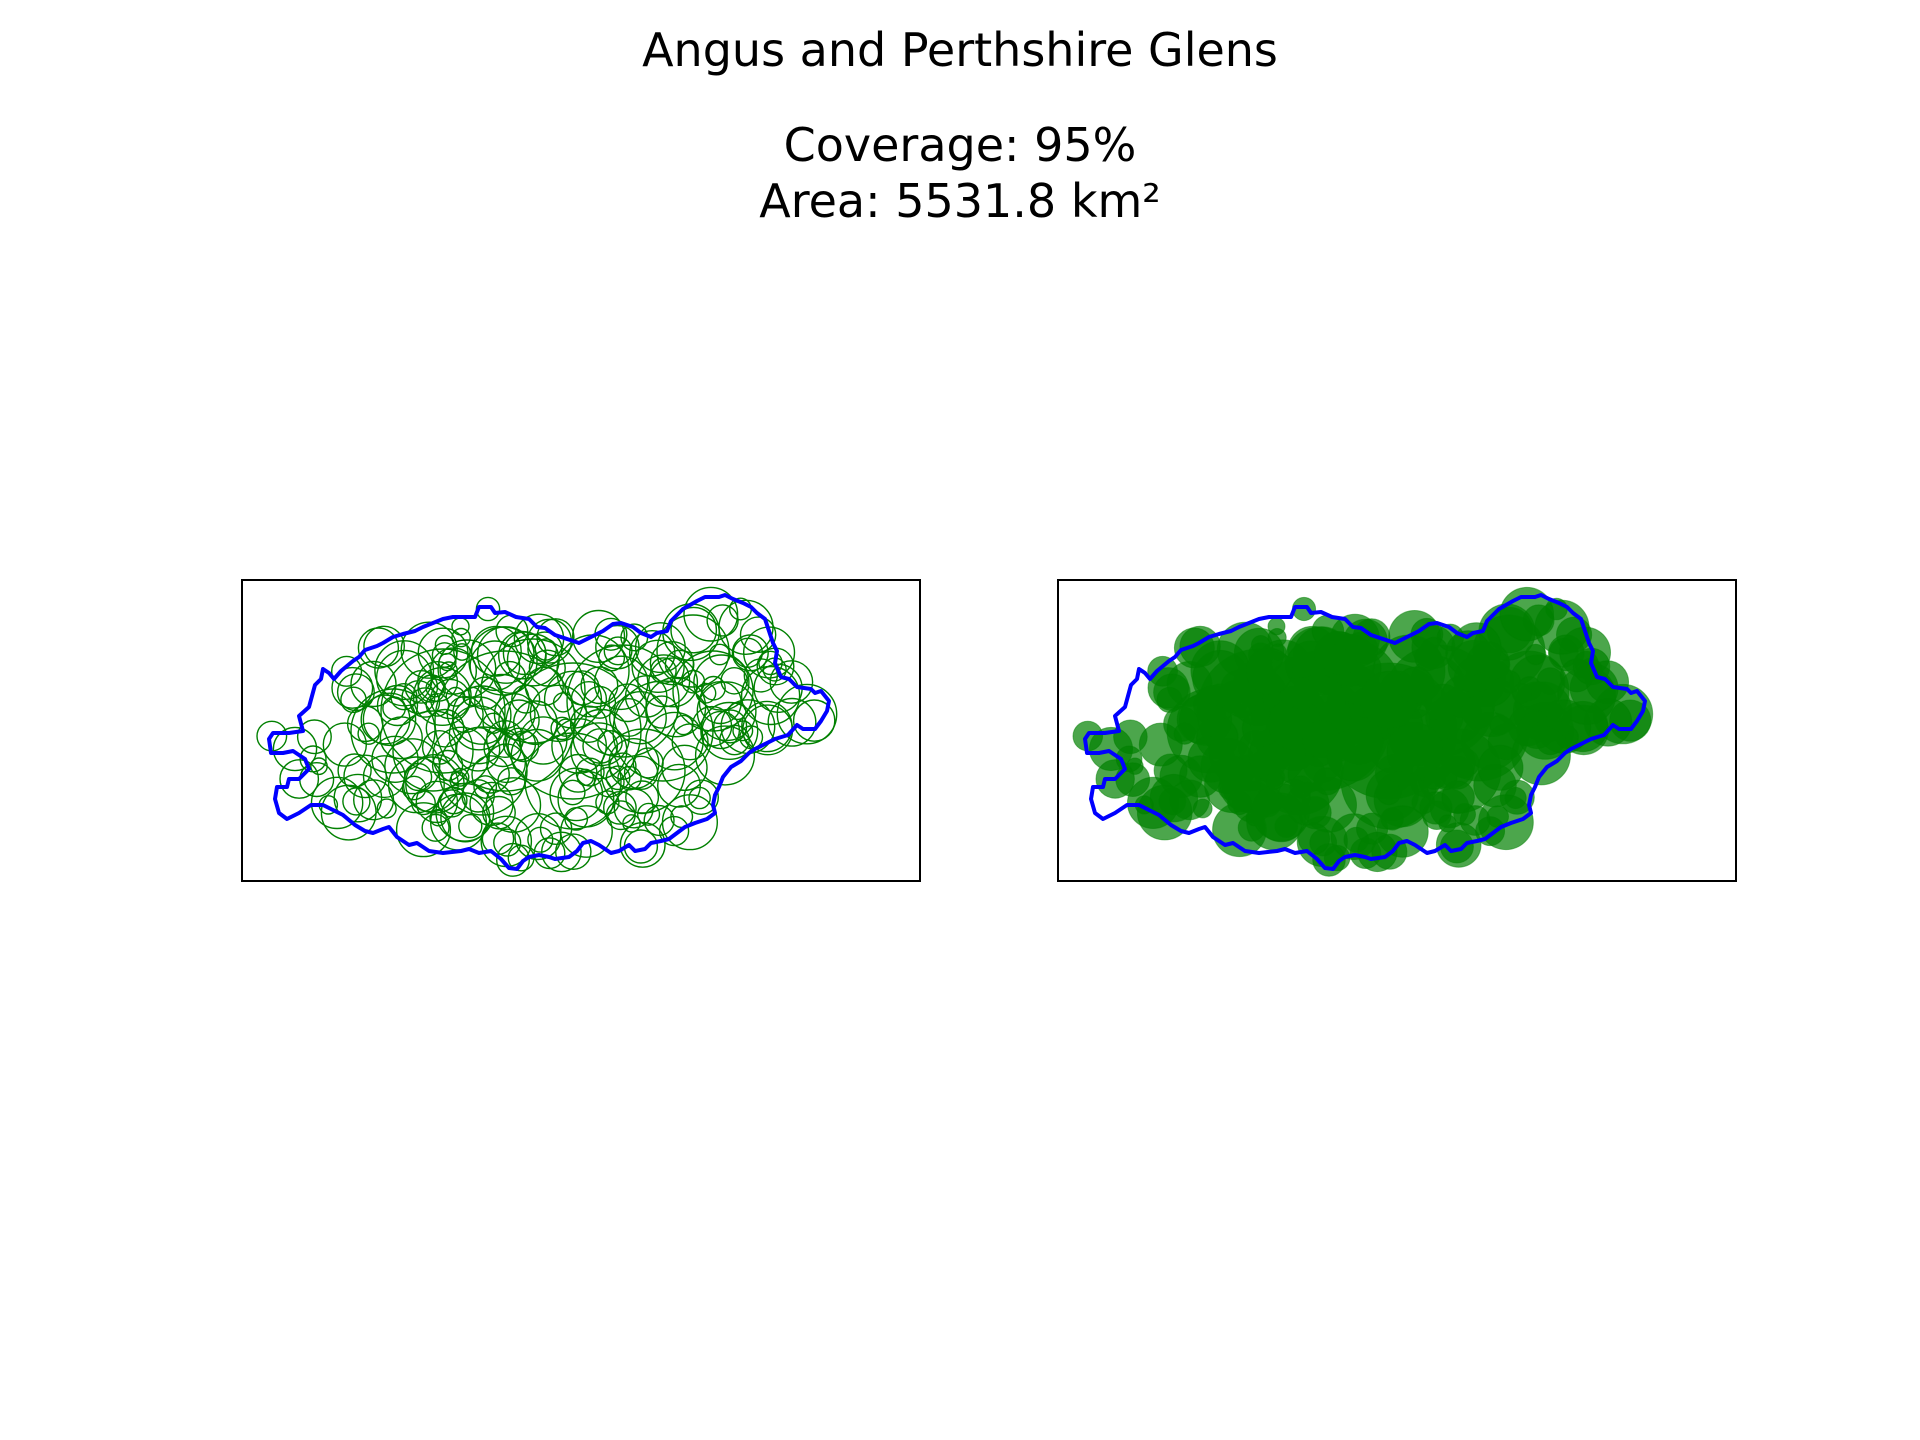  Describe the element at coordinates (960, 50) in the screenshot. I see `figure-title: Angus and Perthshire Glens` at that location.